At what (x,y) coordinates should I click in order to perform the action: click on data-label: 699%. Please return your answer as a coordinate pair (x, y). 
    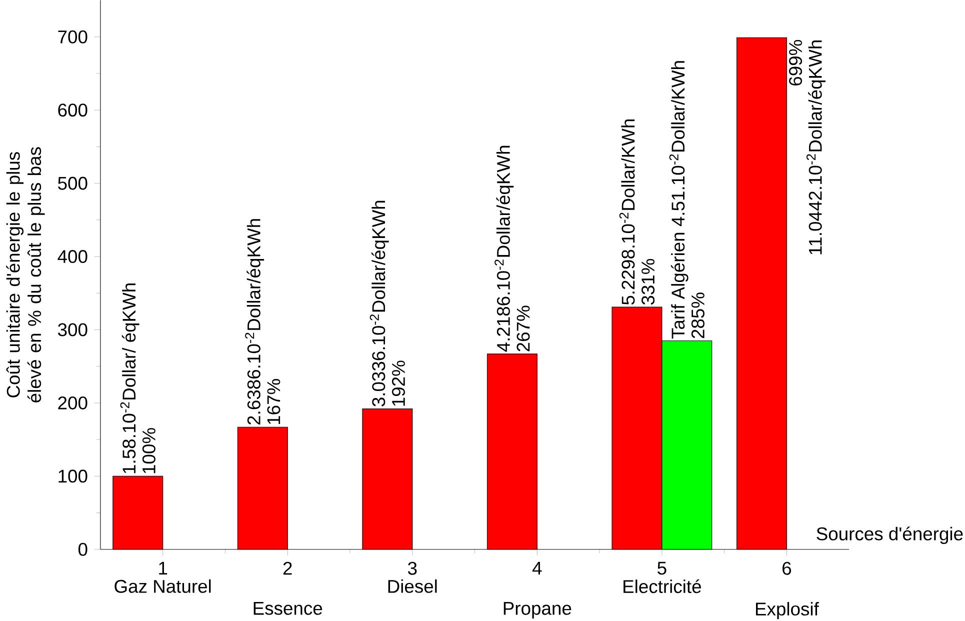
    Looking at the image, I should click on (795, 63).